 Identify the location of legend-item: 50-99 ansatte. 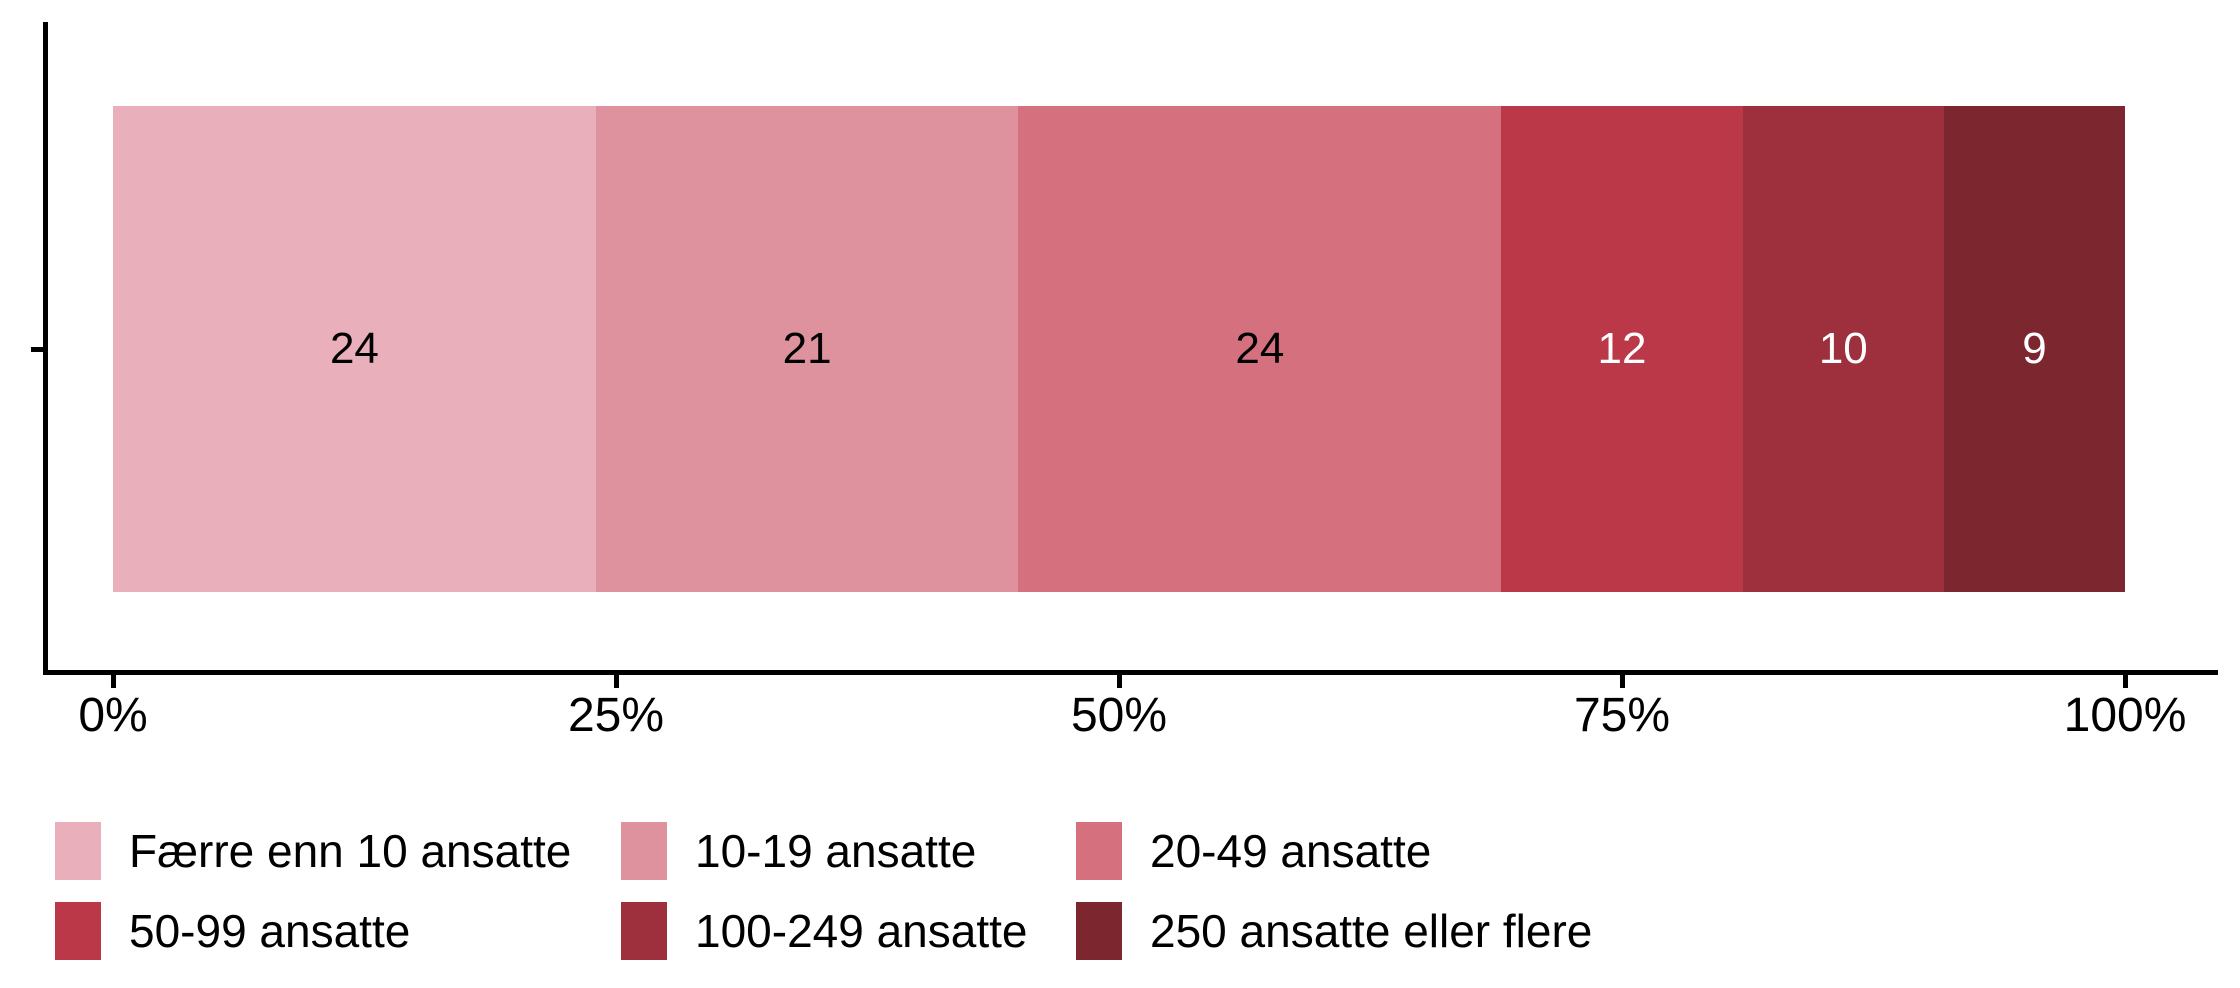
(232, 931).